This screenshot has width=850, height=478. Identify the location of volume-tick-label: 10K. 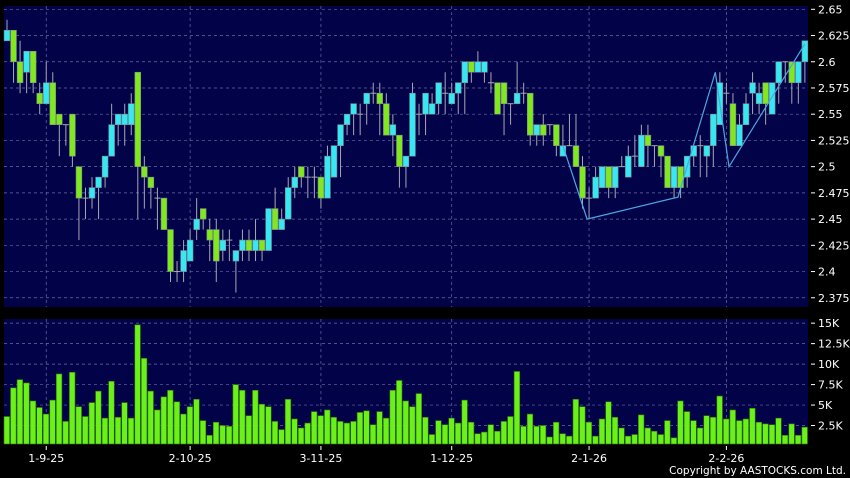
(829, 364).